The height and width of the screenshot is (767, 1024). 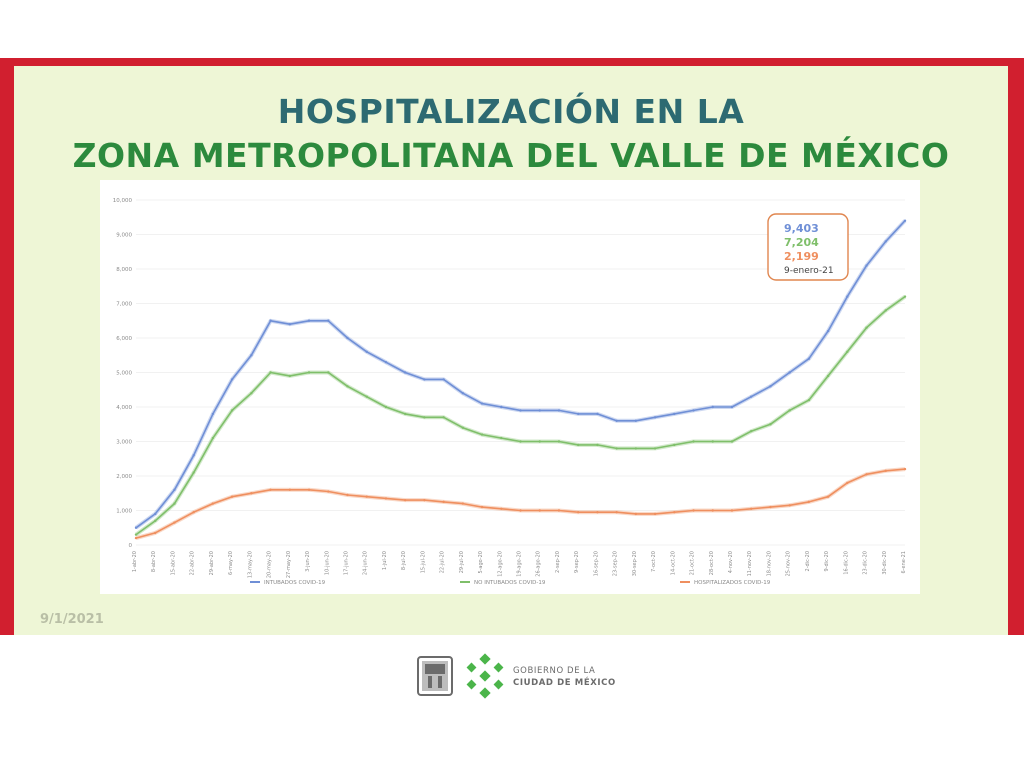 I want to click on x-tick-label: 16-sep-20, so click(x=596, y=563).